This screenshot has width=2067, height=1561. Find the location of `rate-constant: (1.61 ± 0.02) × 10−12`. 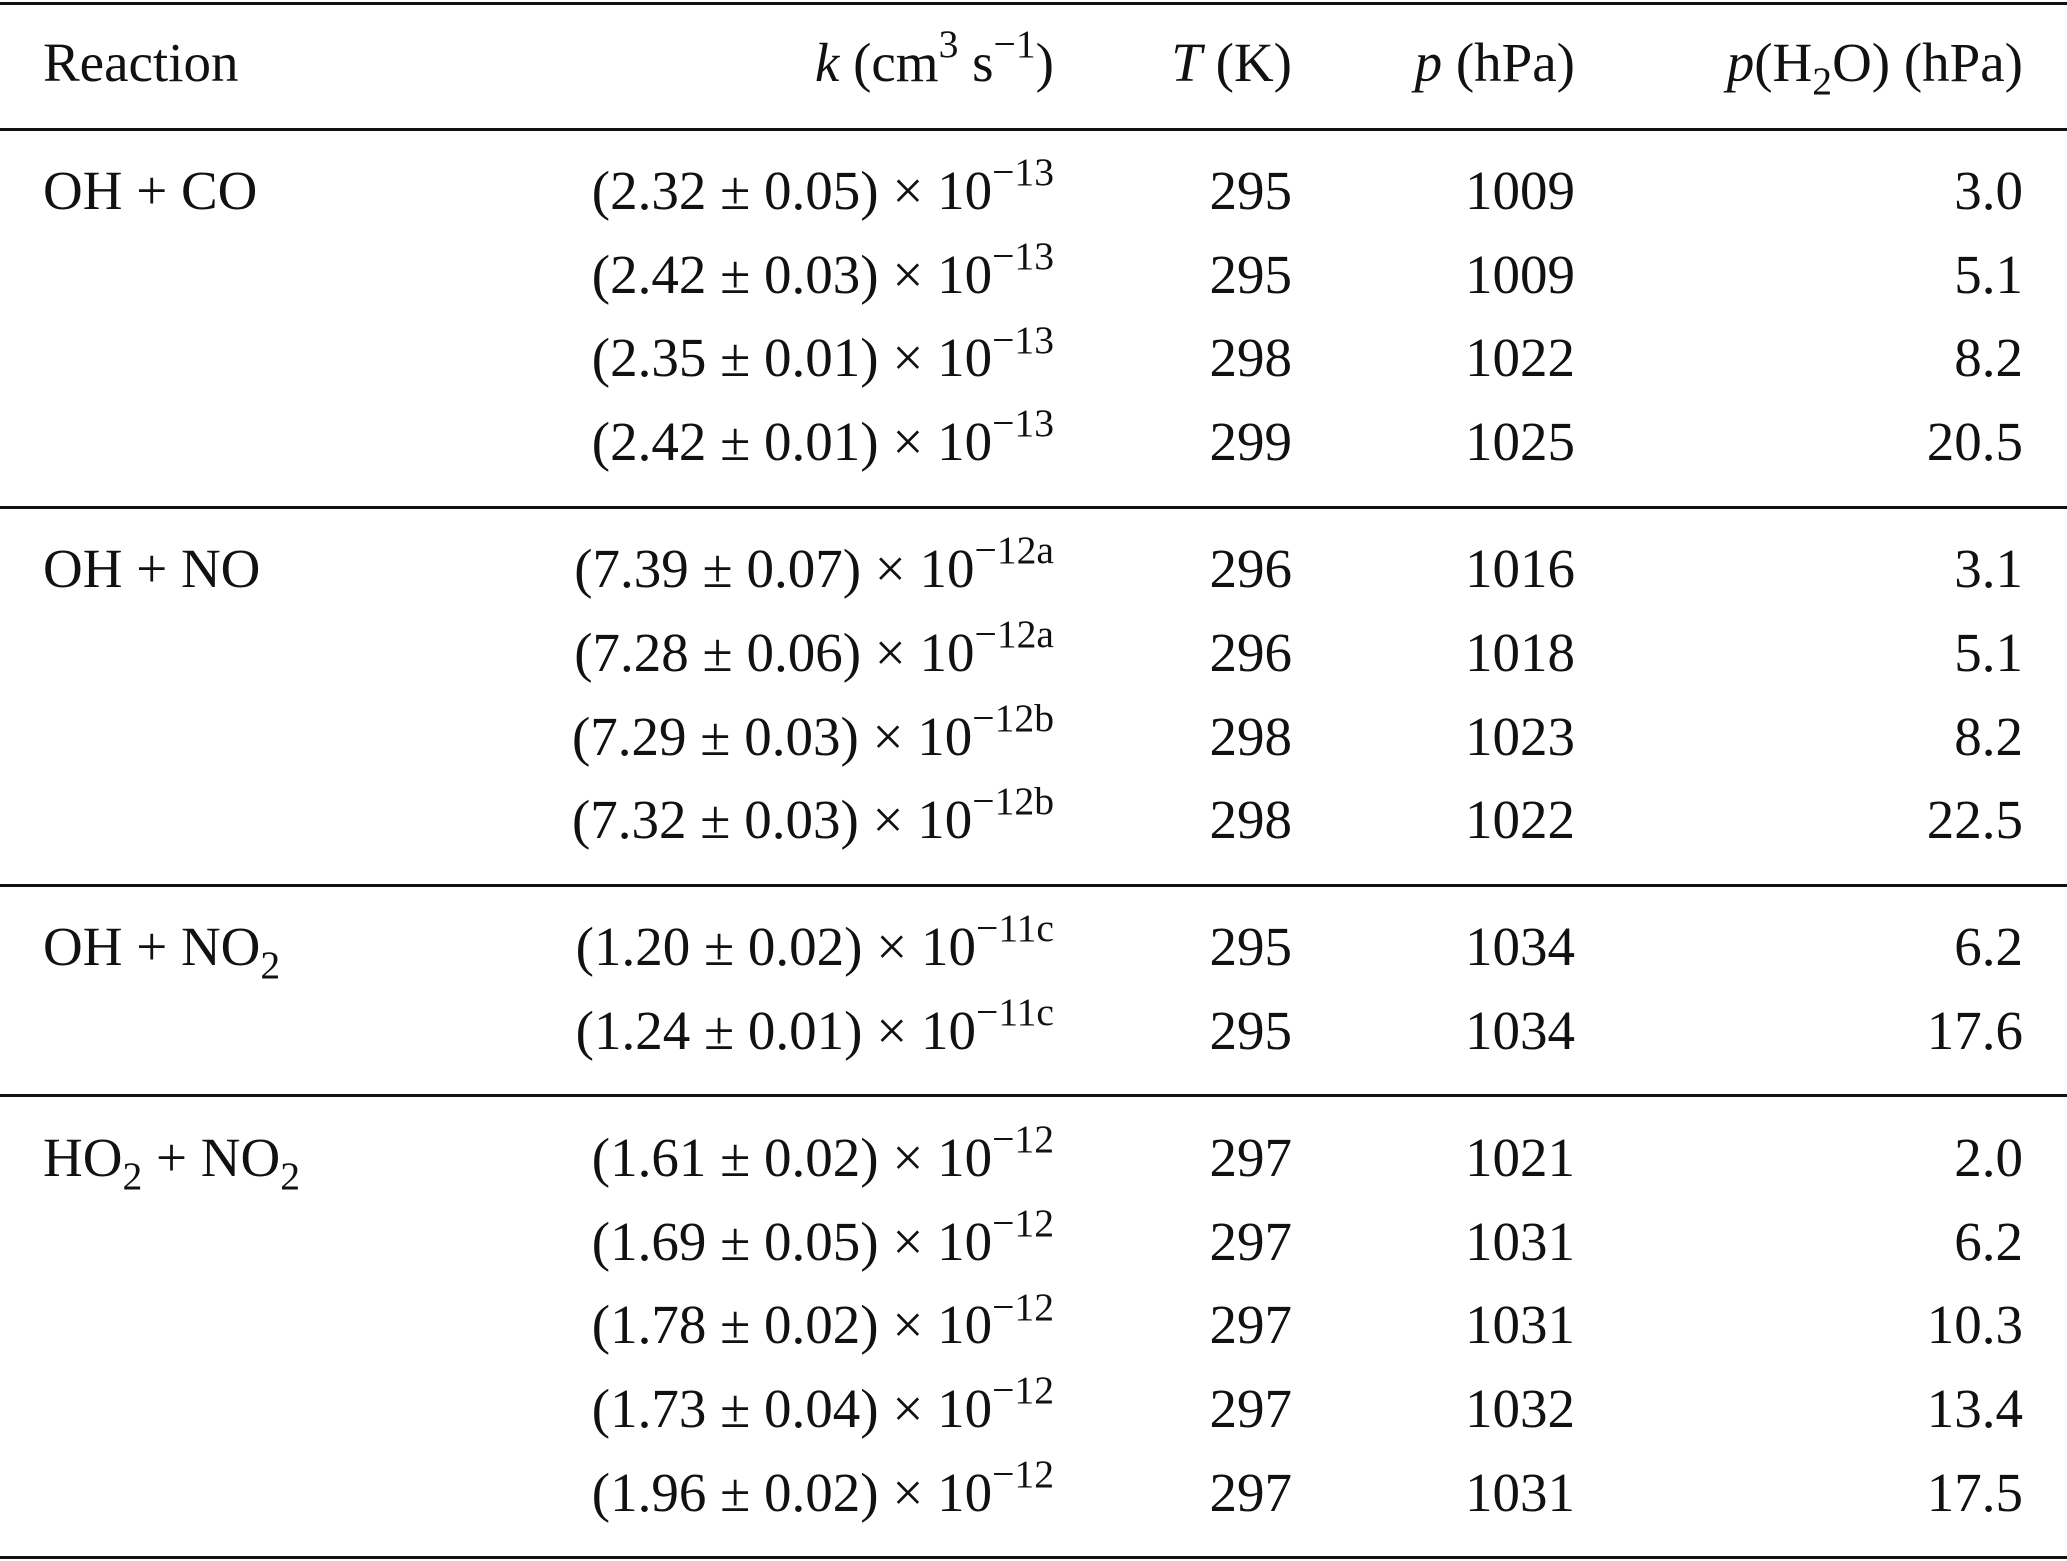

rate-constant: (1.61 ± 0.02) × 10−12 is located at coordinates (823, 1158).